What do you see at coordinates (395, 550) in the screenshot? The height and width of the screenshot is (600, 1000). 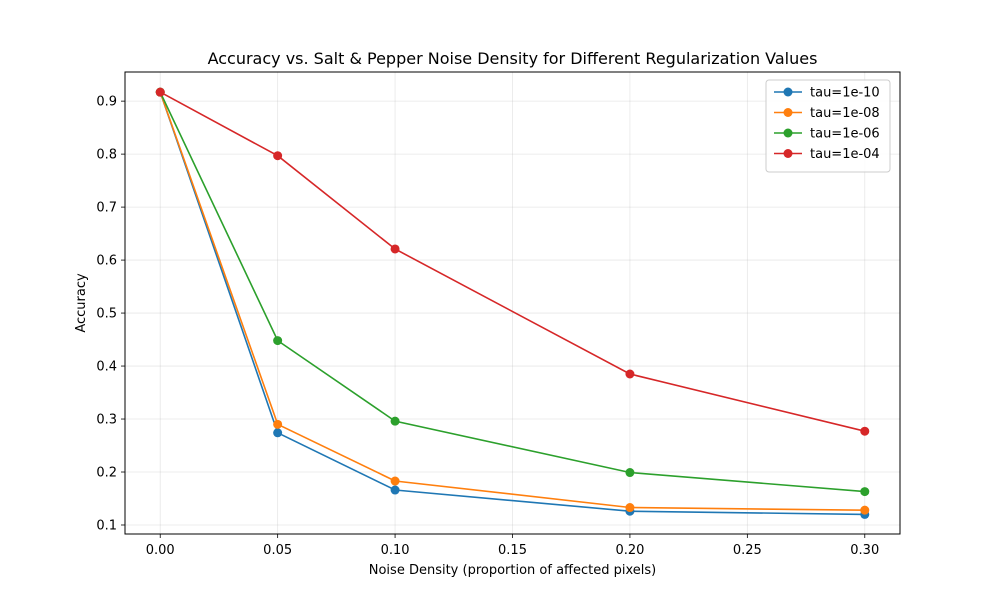 I see `x-tick-label: 0.10` at bounding box center [395, 550].